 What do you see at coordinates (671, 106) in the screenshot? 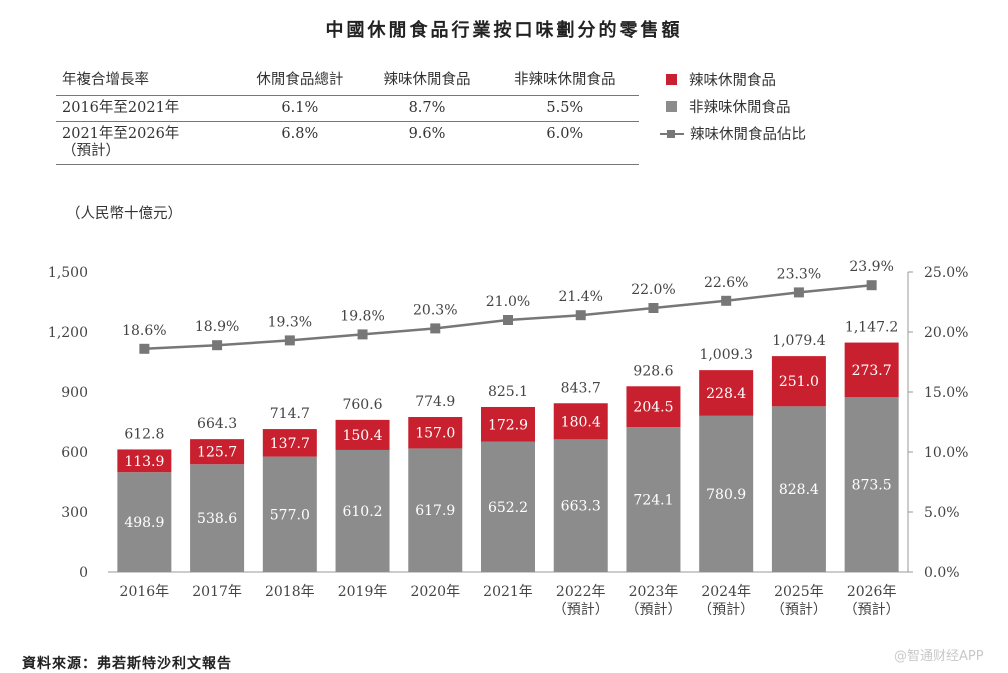
I see `legend-swatch-non-spicy` at bounding box center [671, 106].